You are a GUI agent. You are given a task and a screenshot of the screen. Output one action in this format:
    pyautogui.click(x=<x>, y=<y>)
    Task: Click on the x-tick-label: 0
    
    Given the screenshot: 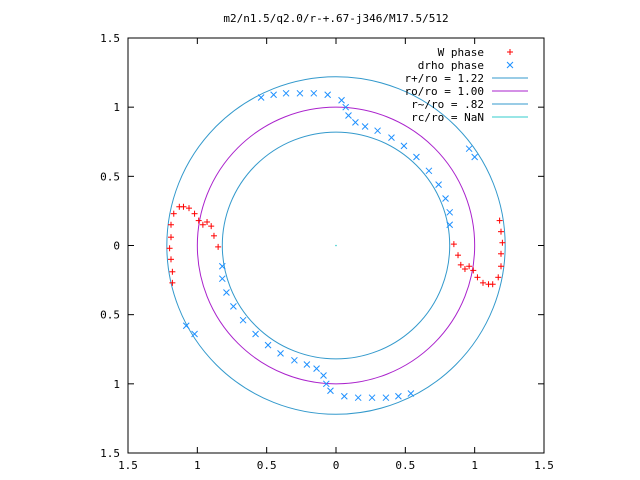 What is the action you would take?
    pyautogui.click(x=336, y=465)
    